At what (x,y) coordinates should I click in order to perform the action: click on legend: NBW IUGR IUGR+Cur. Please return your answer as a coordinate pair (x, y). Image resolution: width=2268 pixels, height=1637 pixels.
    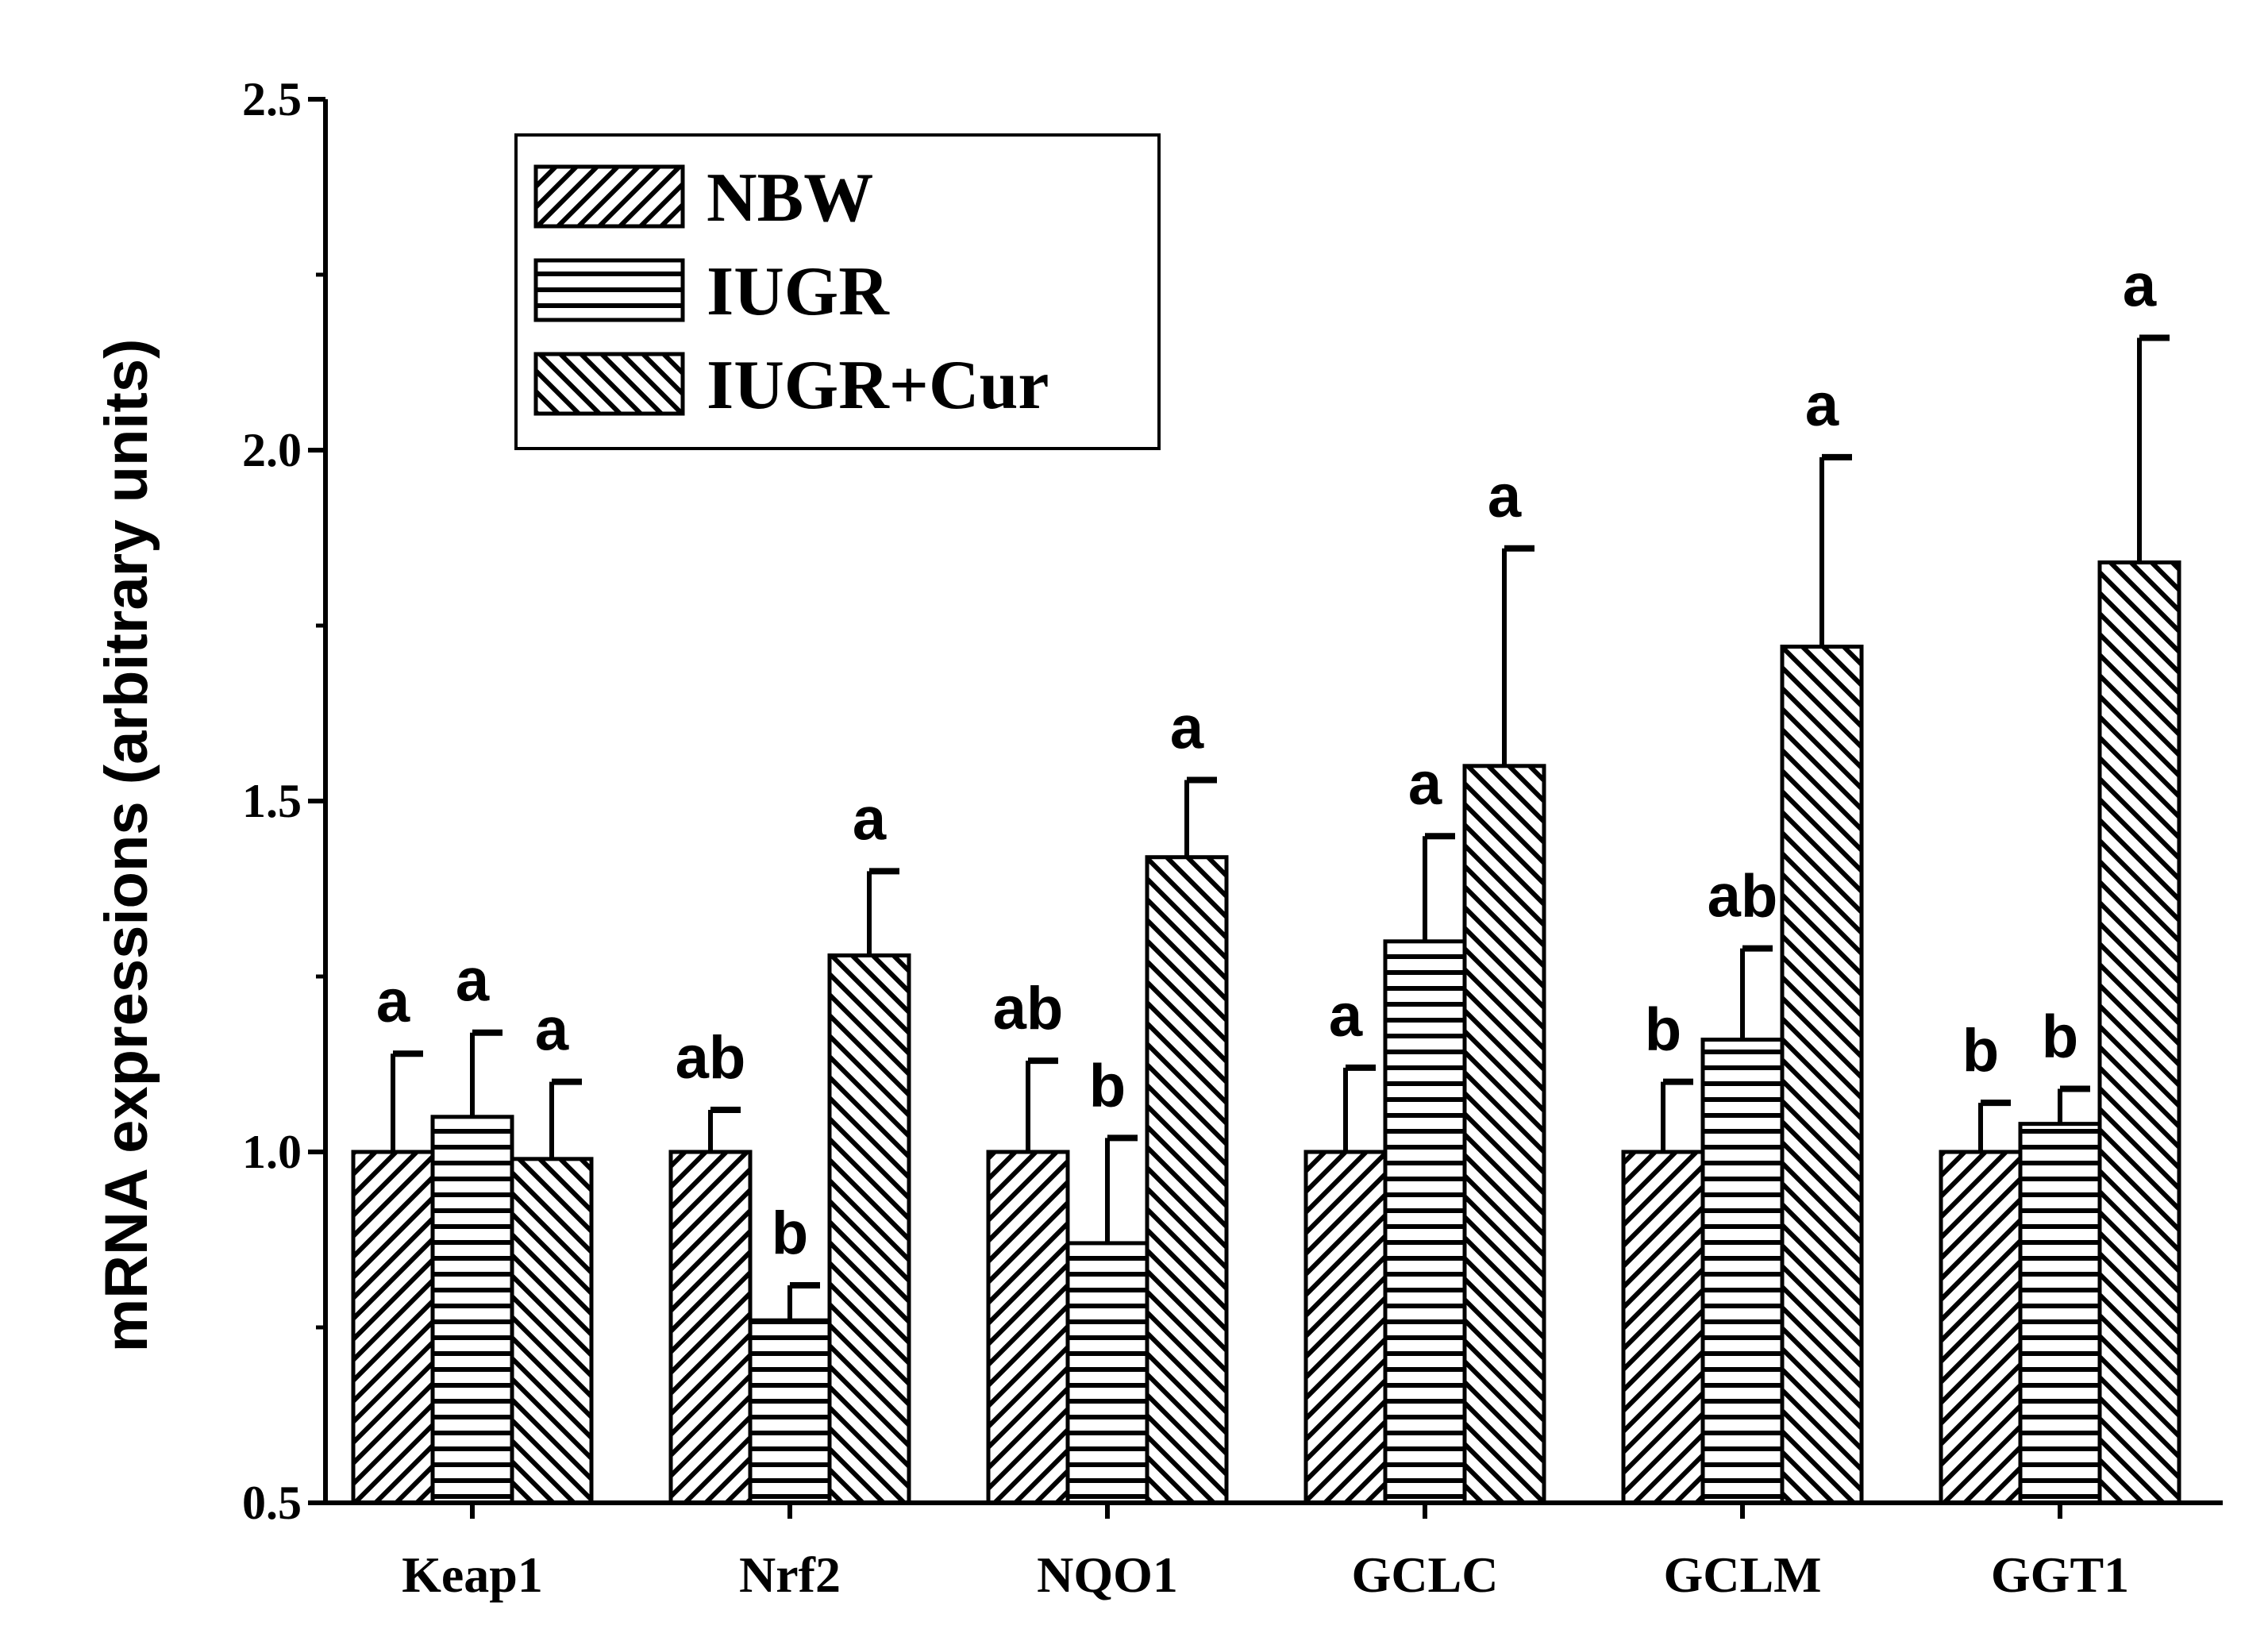
    Looking at the image, I should click on (837, 291).